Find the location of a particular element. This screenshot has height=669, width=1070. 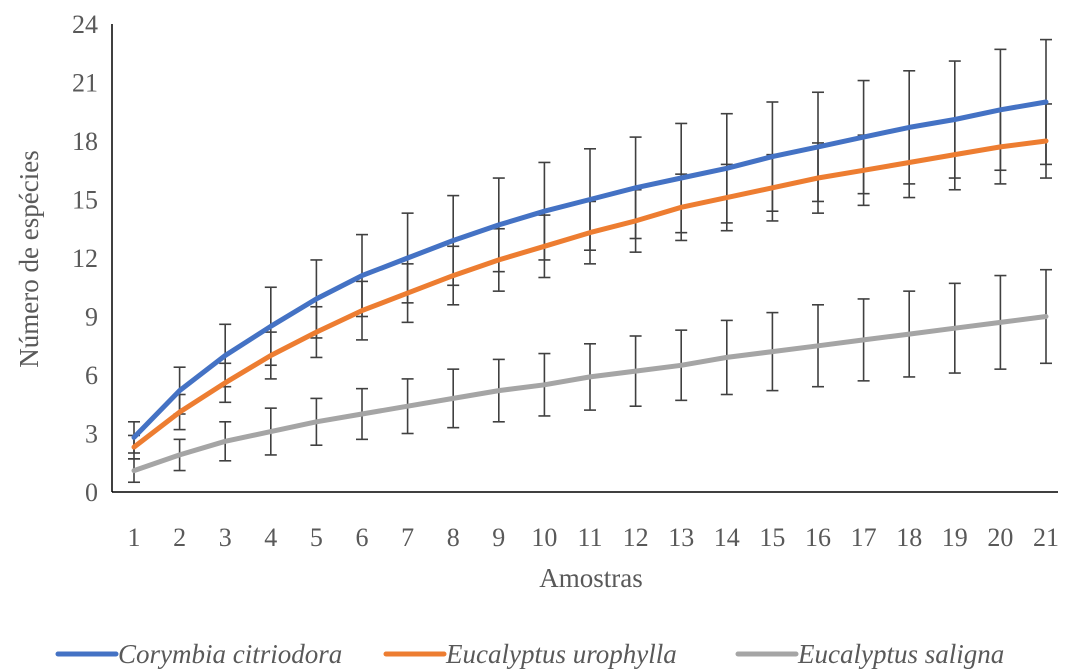

y-tick-label: 15 is located at coordinates (85, 200).